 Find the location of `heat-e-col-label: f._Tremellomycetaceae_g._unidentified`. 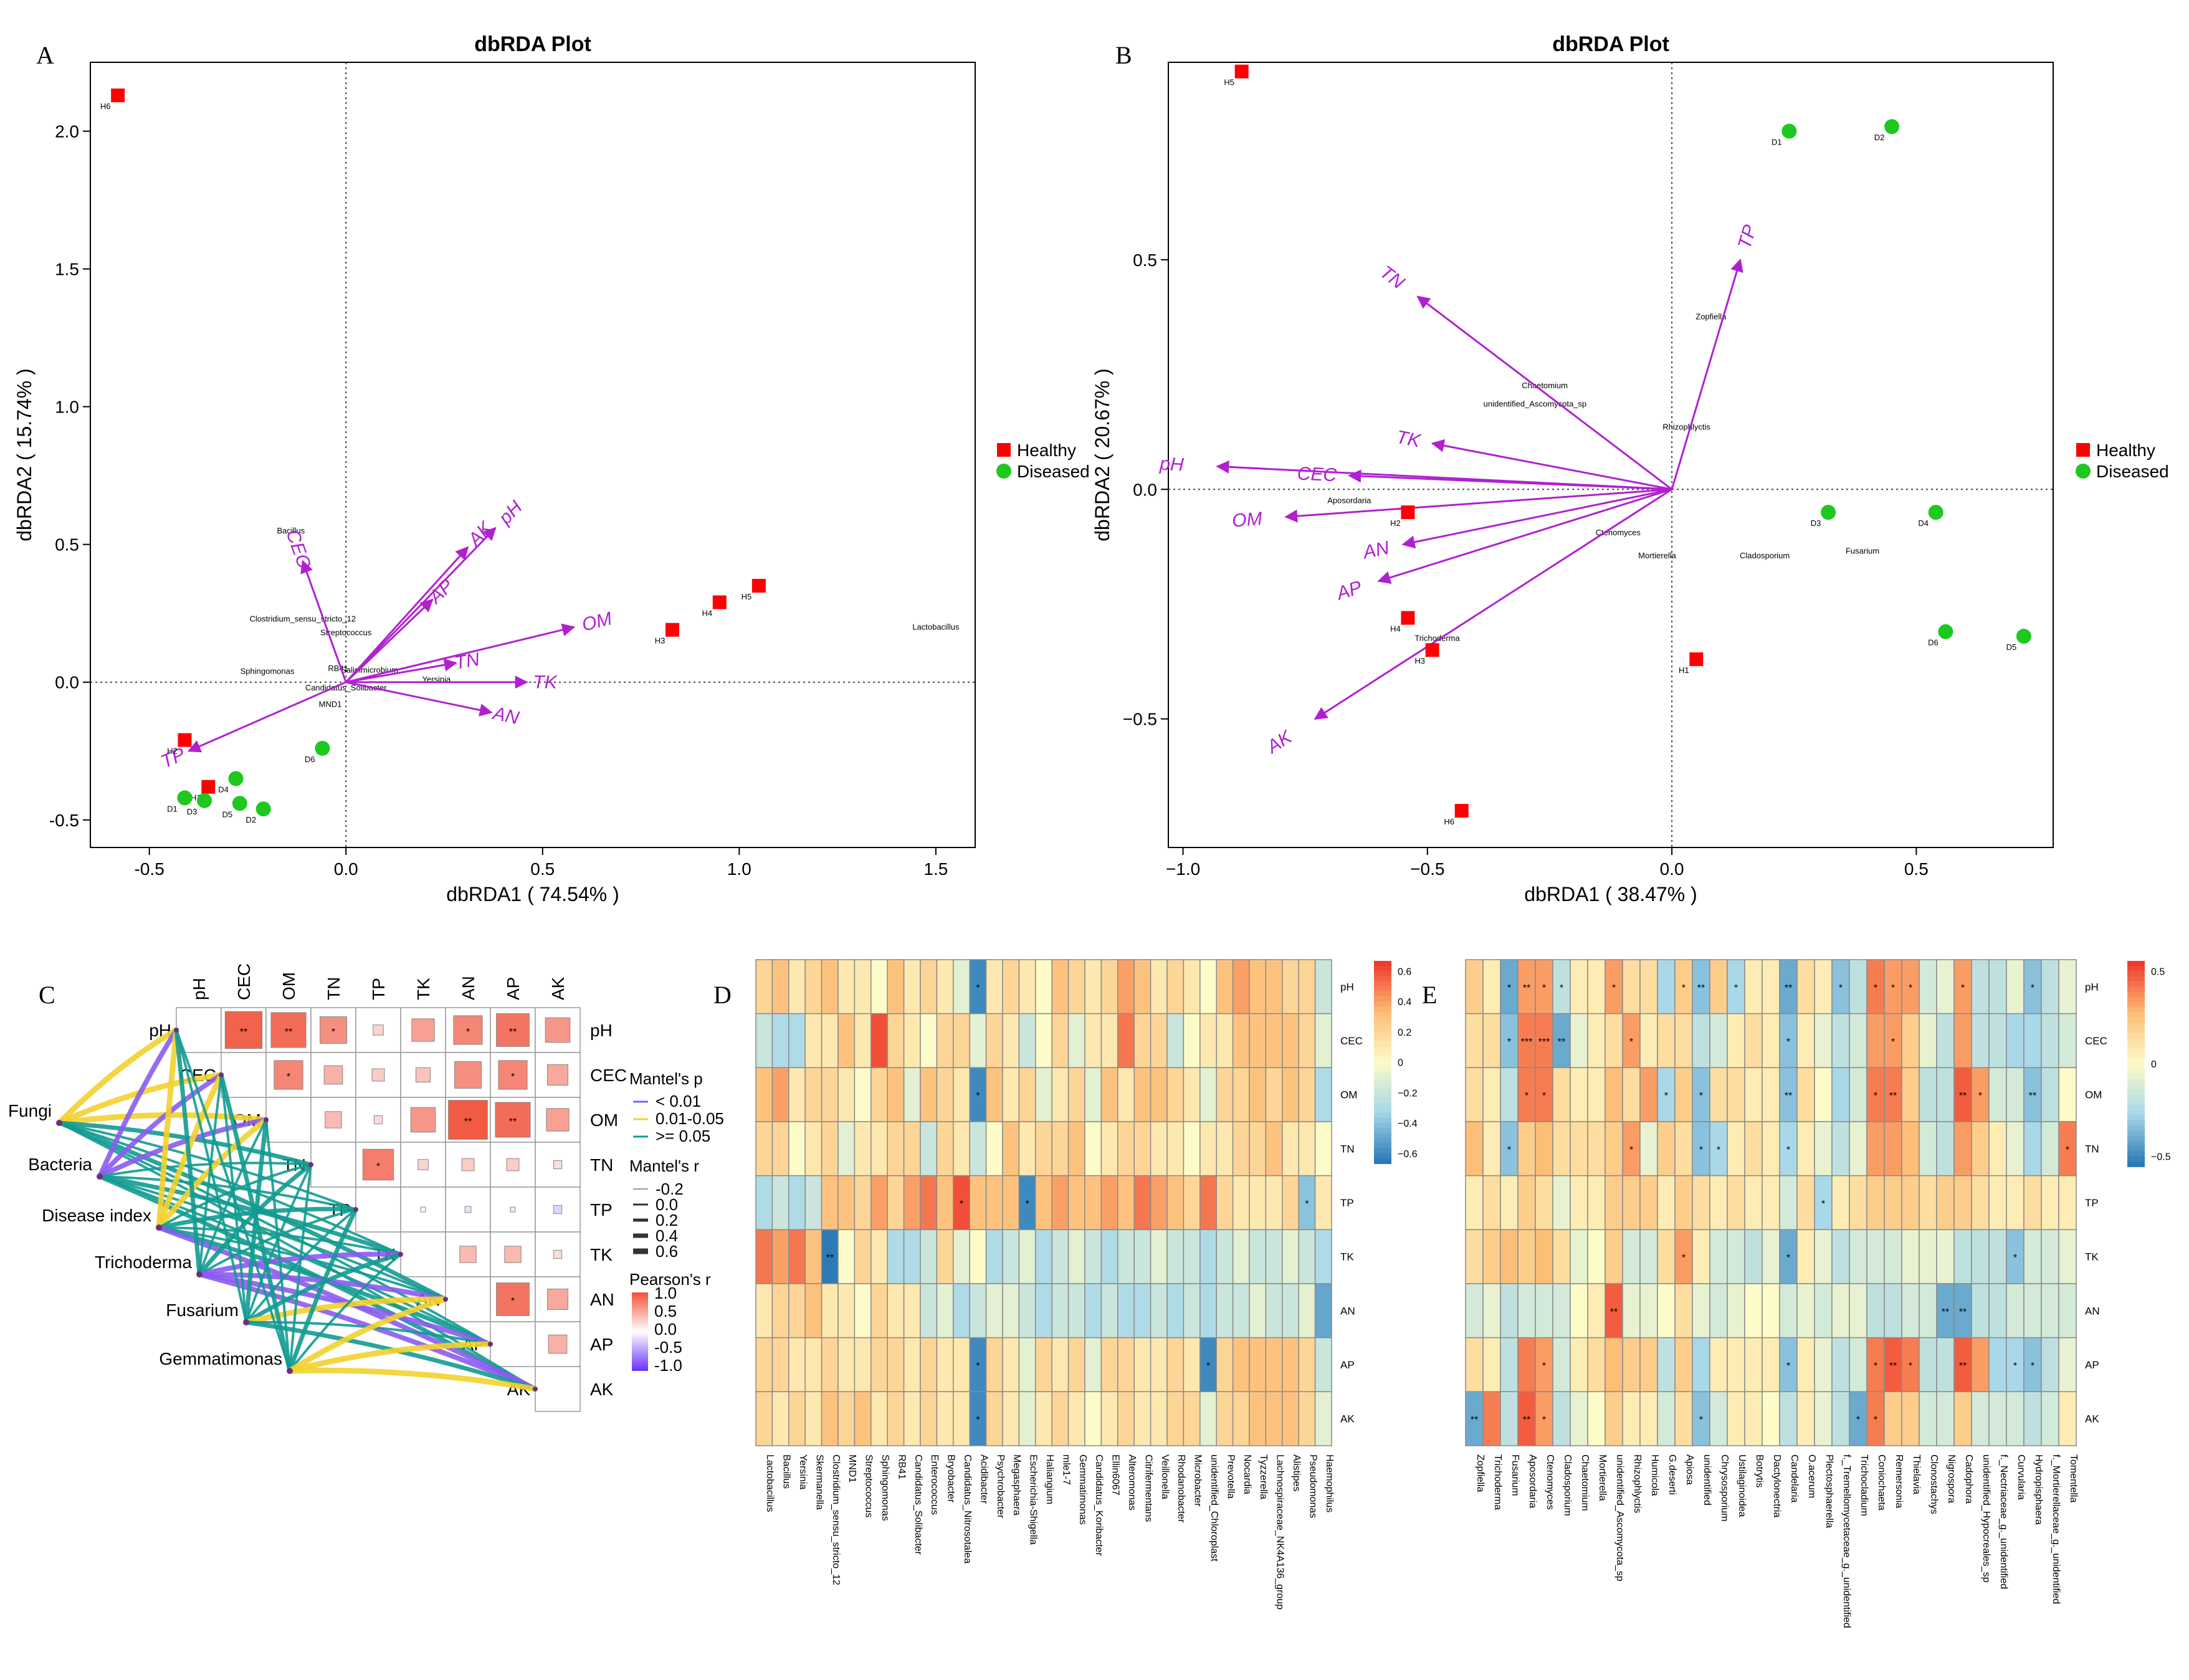

heat-e-col-label: f._Tremellomycetaceae_g._unidentified is located at coordinates (1846, 1541).